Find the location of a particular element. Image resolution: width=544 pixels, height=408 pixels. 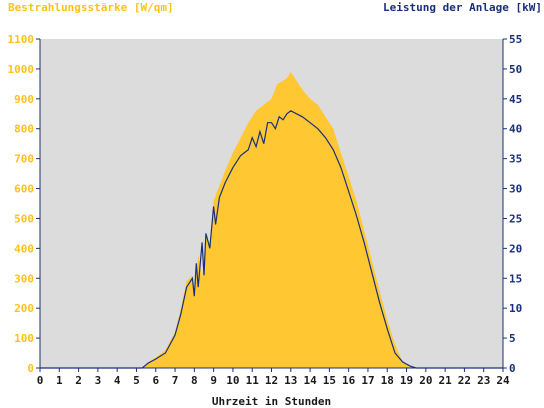

x-tick-label: 21 is located at coordinates (446, 380).